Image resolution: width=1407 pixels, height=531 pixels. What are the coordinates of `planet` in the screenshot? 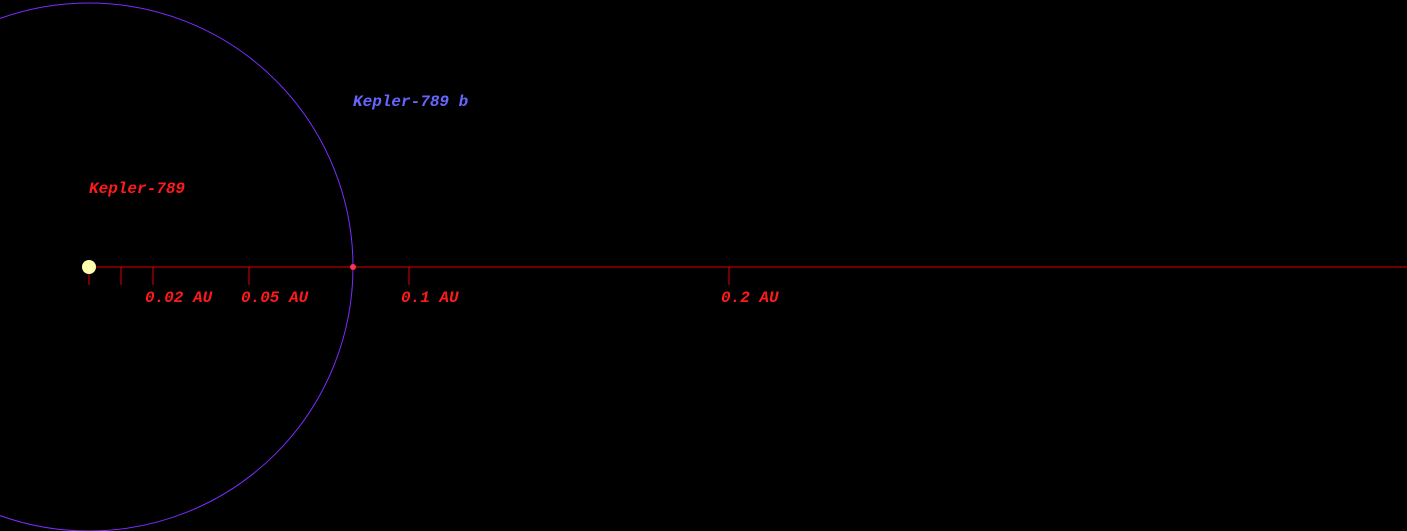 It's located at (353, 267).